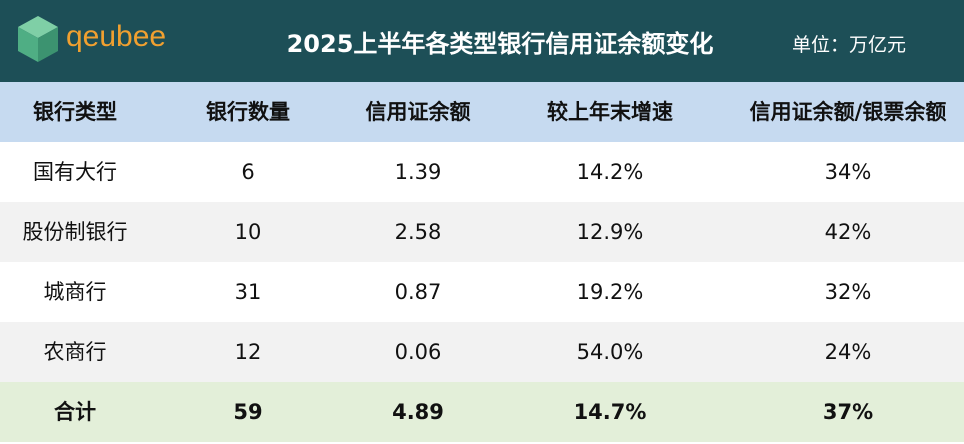 Image resolution: width=964 pixels, height=444 pixels. What do you see at coordinates (610, 352) in the screenshot?
I see `cell: 54.0%` at bounding box center [610, 352].